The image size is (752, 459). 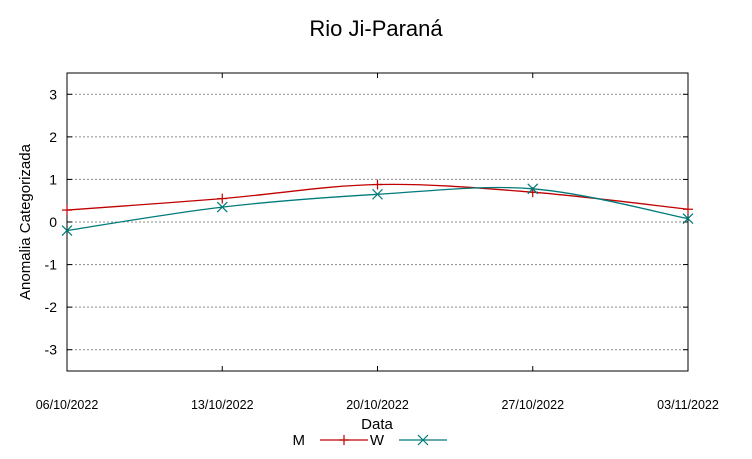 I want to click on y-tick-label: 2, so click(x=53, y=137).